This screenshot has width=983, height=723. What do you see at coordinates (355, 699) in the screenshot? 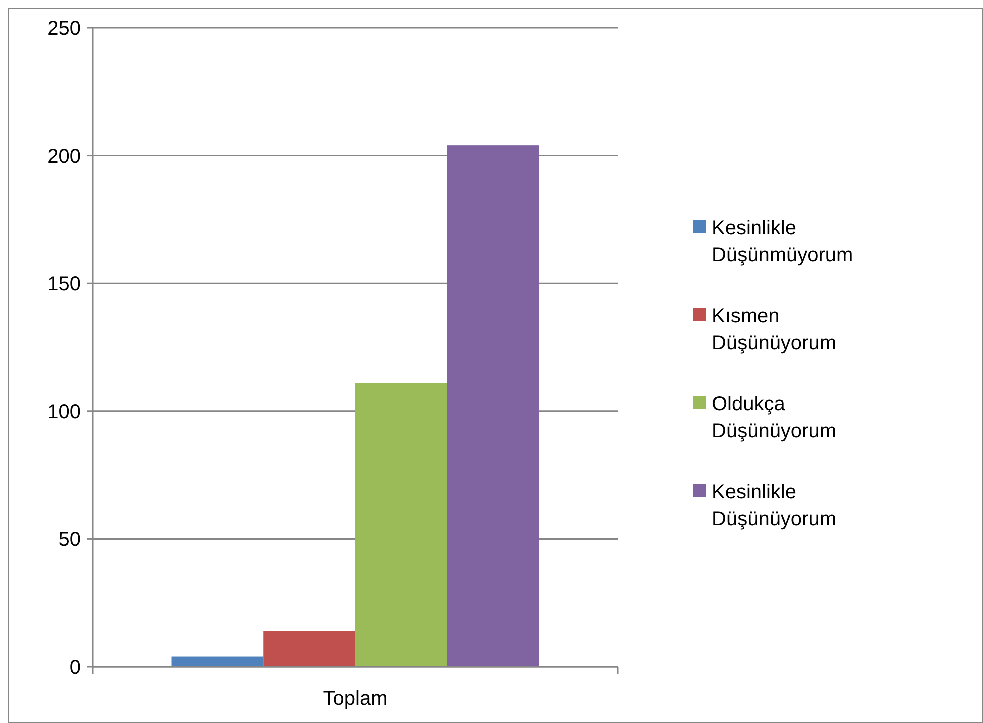
I see `x-tick-label: Toplam` at bounding box center [355, 699].